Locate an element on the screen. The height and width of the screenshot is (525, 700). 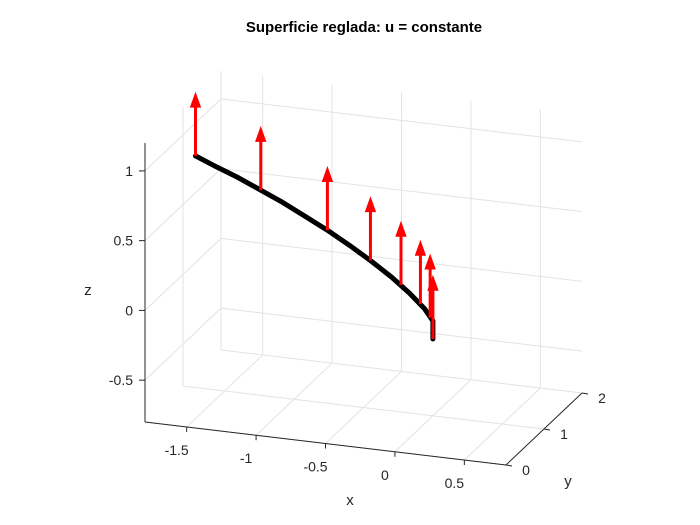
x-tick-label: 0.5 is located at coordinates (455, 483).